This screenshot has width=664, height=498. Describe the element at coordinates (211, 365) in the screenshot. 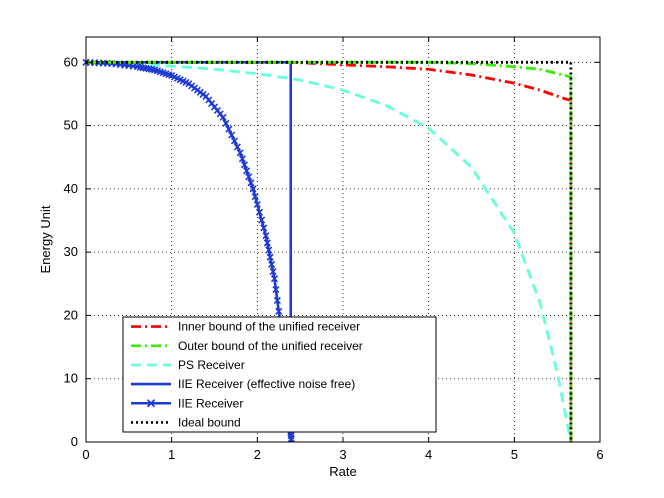

I see `legend-label: PS Receiver` at that location.